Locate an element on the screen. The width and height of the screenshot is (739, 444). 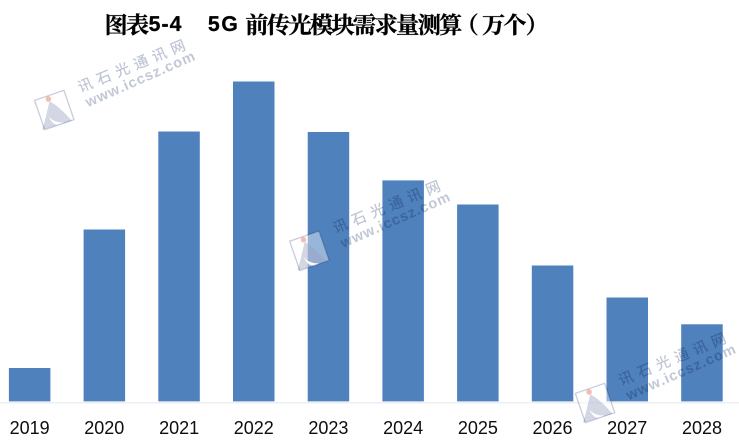
svg-text: 2027 is located at coordinates (627, 428).